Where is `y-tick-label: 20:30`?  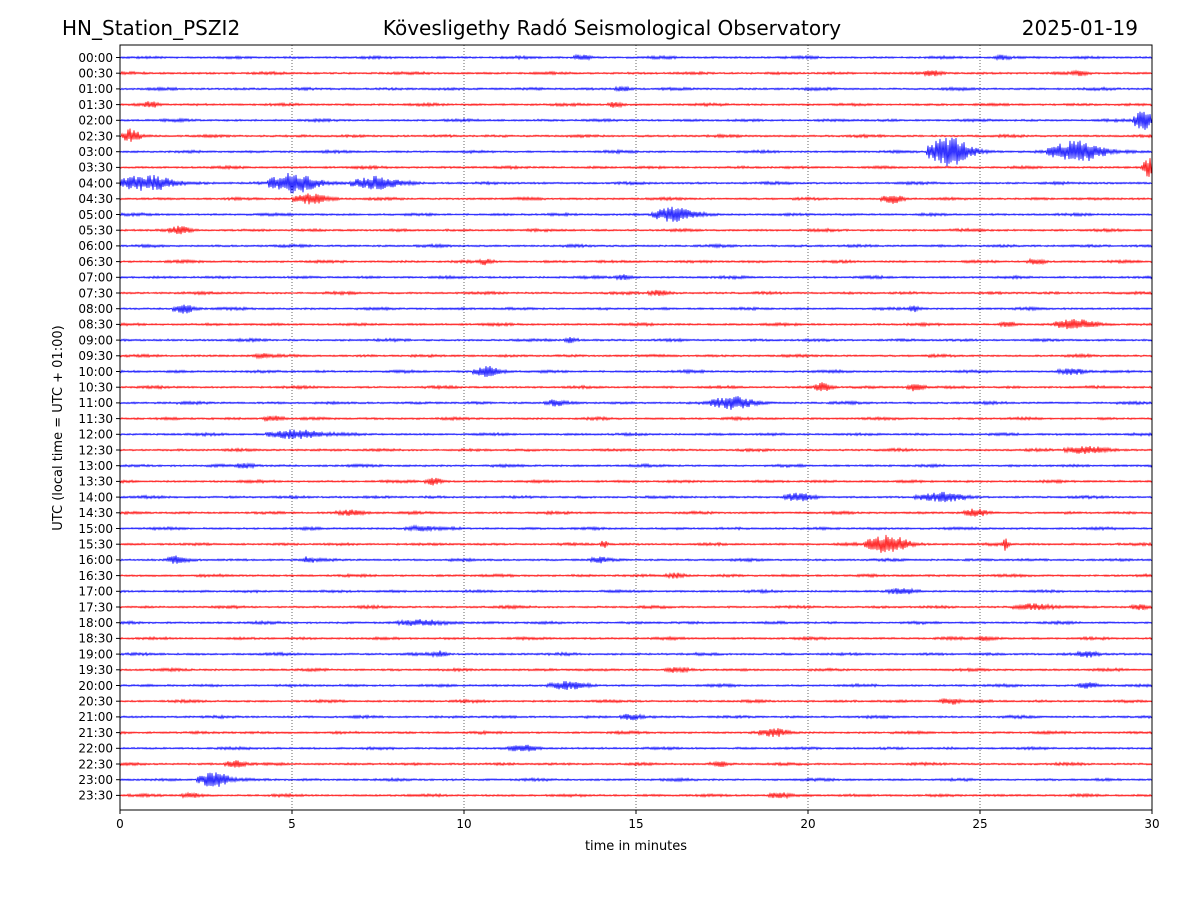
y-tick-label: 20:30 is located at coordinates (95, 702).